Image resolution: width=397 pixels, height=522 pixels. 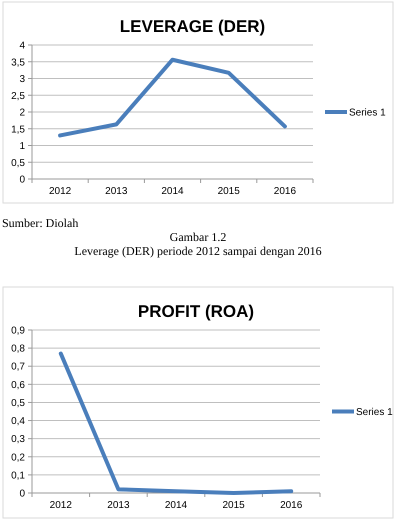 What do you see at coordinates (40, 223) in the screenshot?
I see `text: Sumber: Diolah` at bounding box center [40, 223].